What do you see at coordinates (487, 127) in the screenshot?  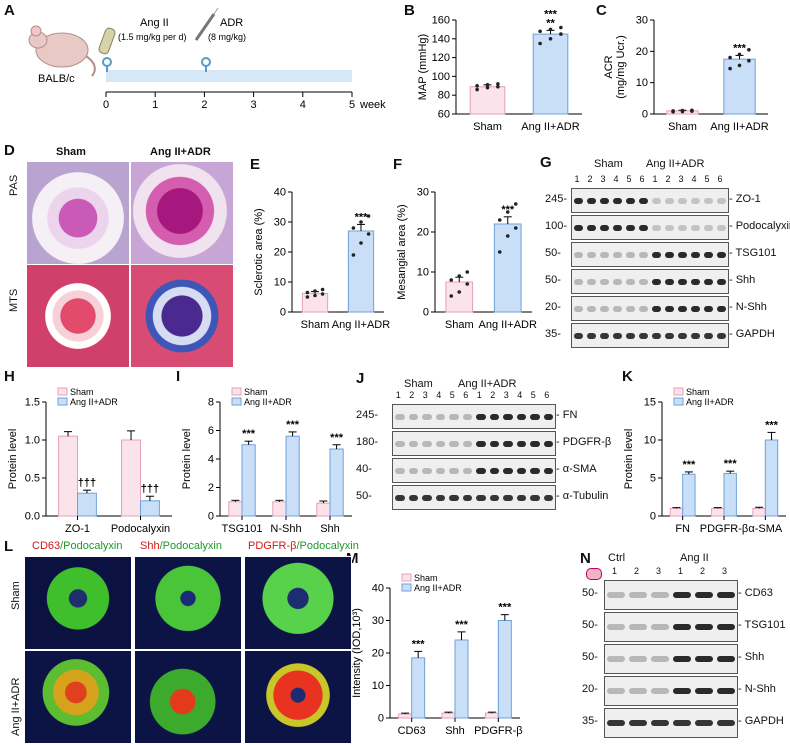 I see `x-tick-label: Sham` at bounding box center [487, 127].